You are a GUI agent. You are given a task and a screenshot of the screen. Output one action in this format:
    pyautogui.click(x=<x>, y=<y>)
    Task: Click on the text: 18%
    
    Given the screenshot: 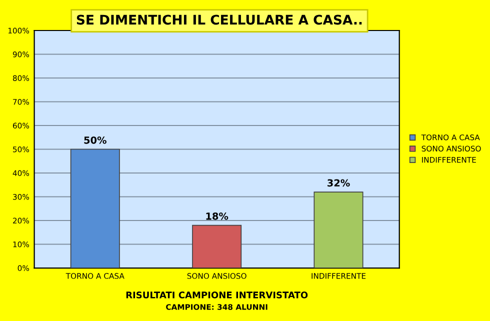 What is the action you would take?
    pyautogui.click(x=217, y=216)
    